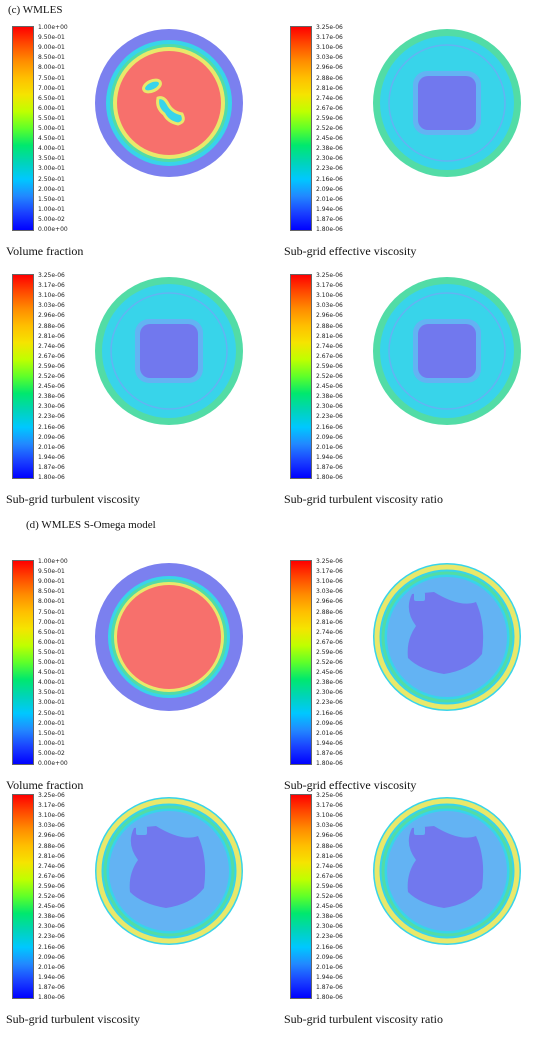 This screenshot has height=1045, width=550. What do you see at coordinates (51, 477) in the screenshot?
I see `colorbar-tick-label: 1.80e-06` at bounding box center [51, 477].